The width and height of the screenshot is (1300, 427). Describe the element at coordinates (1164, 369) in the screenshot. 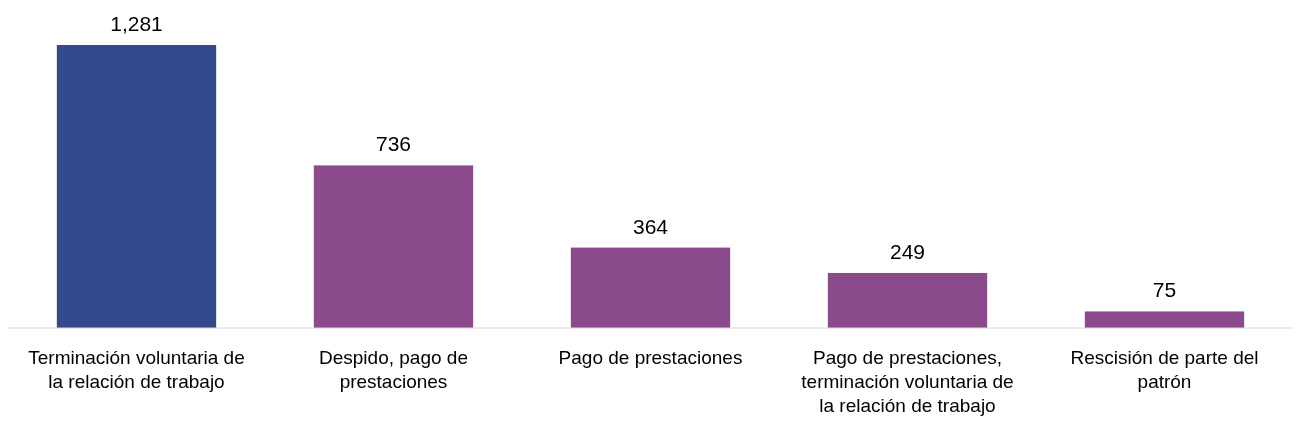

I see `x-tick-label: Rescisión de parte del patrón` at that location.